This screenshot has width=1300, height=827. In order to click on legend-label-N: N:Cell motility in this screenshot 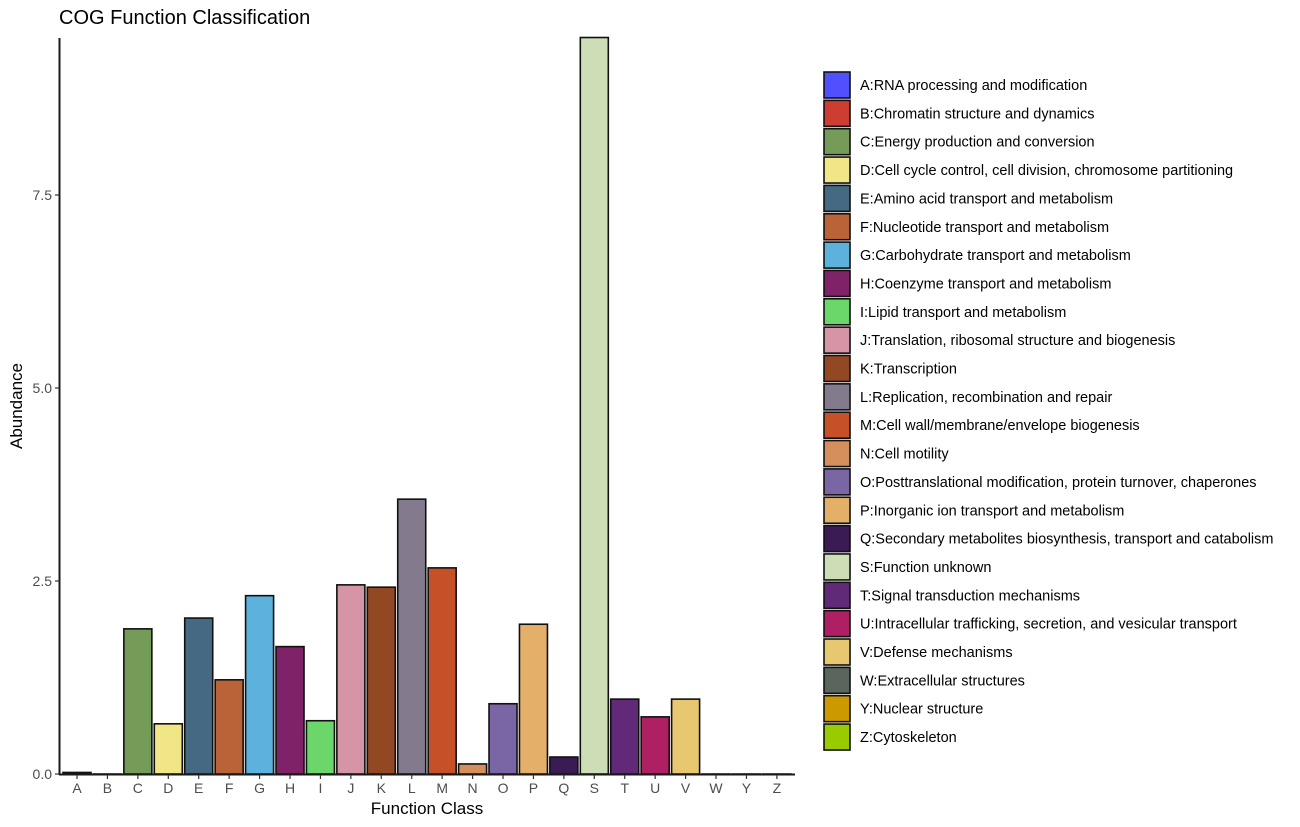, I will do `click(904, 455)`.